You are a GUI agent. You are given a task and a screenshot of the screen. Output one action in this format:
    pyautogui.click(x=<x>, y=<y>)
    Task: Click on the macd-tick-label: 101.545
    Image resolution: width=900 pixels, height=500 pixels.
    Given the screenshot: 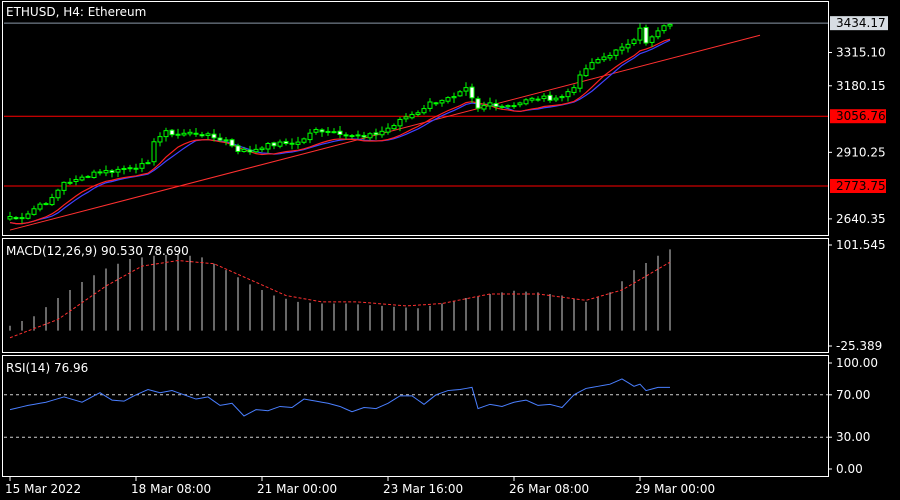 What is the action you would take?
    pyautogui.click(x=861, y=245)
    